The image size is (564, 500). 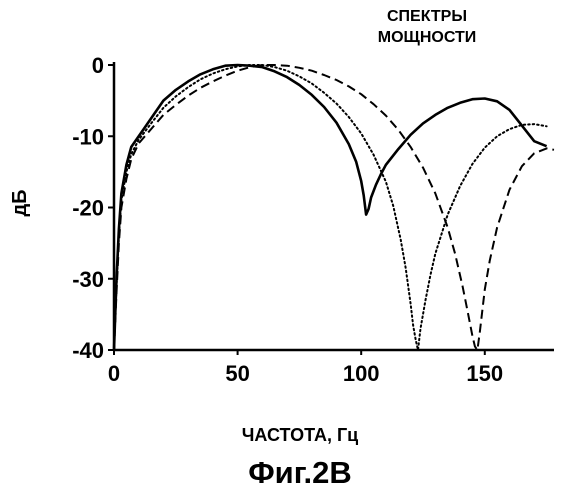 What do you see at coordinates (300, 473) in the screenshot?
I see `figure-caption: Фиг.2В` at bounding box center [300, 473].